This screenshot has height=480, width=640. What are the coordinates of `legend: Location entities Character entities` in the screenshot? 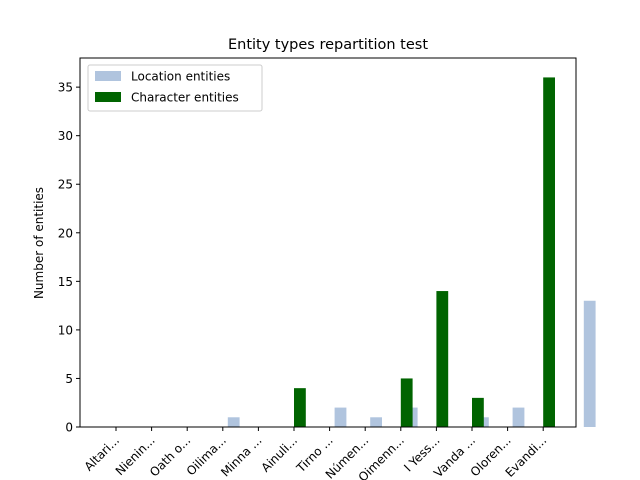 It's located at (175, 88).